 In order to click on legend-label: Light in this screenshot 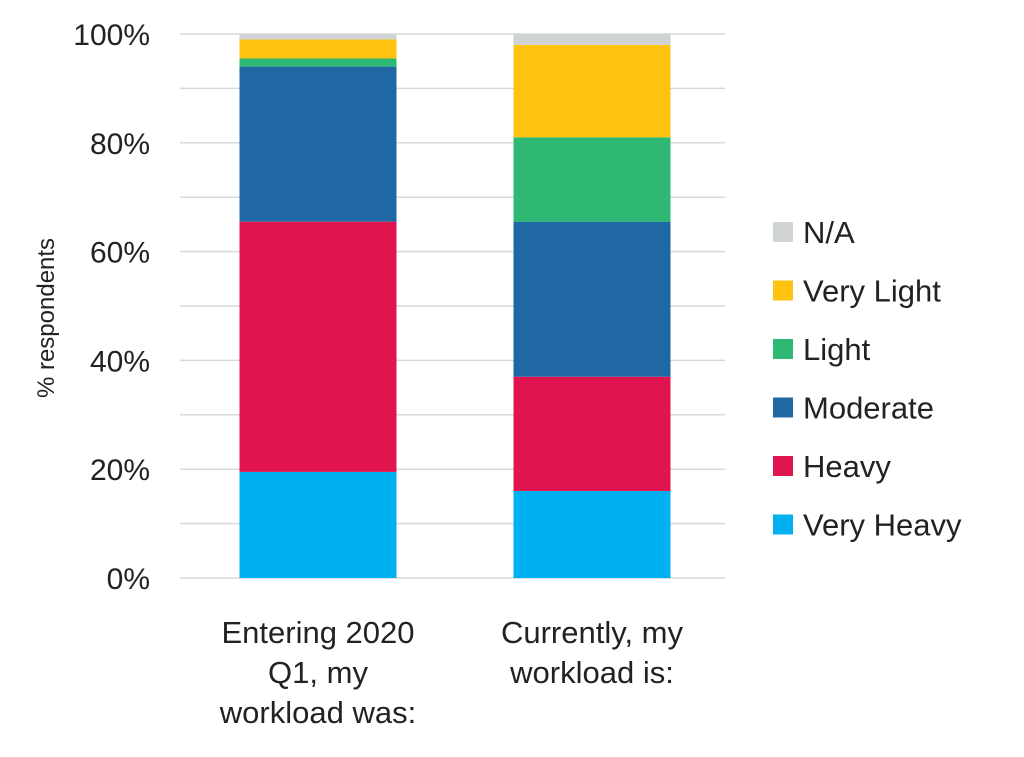, I will do `click(837, 349)`.